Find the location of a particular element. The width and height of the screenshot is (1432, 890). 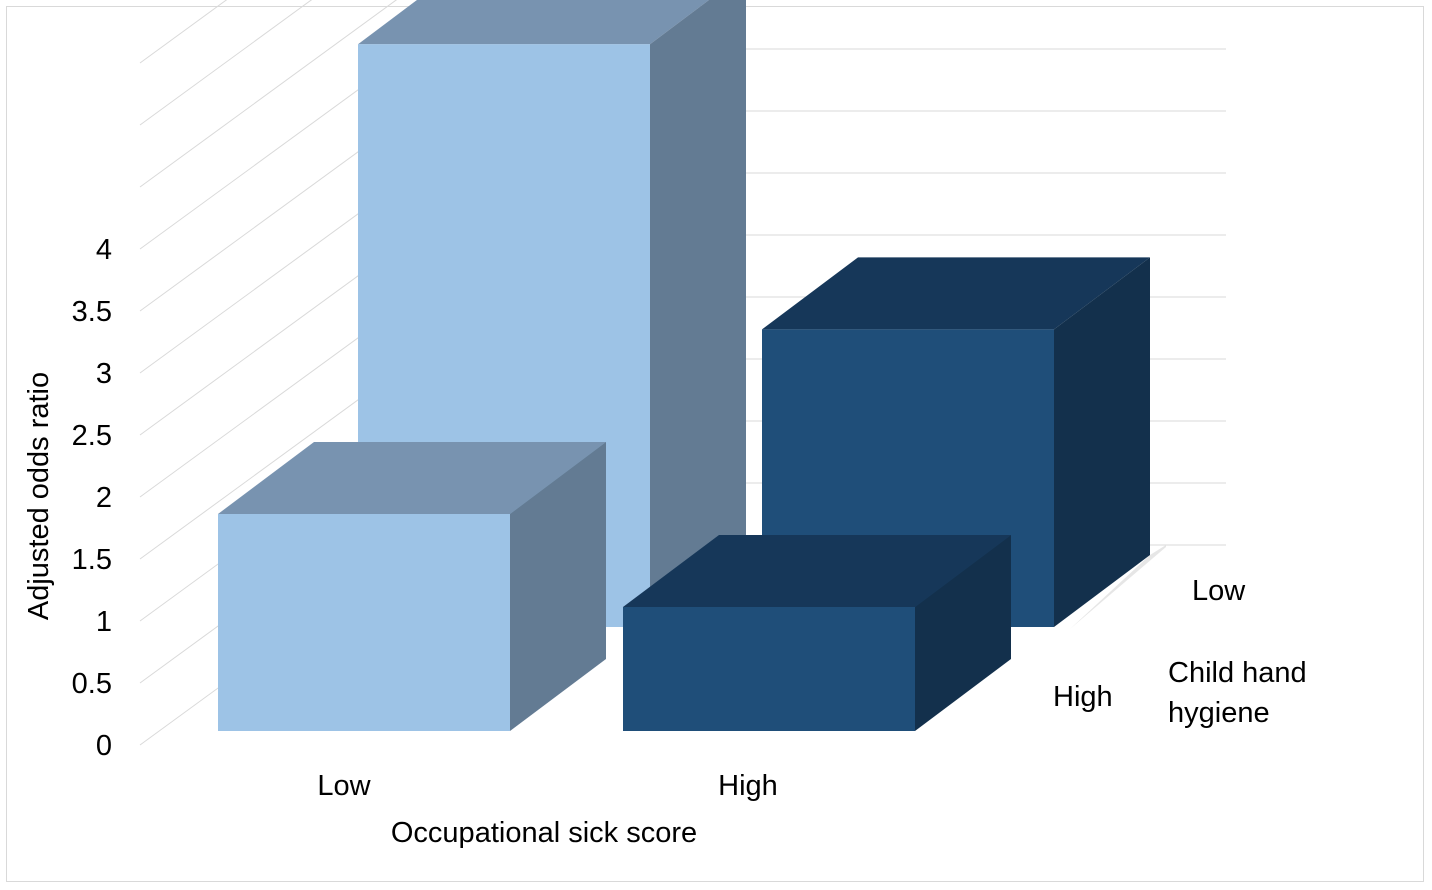

y-tick-label: 1 is located at coordinates (104, 622).